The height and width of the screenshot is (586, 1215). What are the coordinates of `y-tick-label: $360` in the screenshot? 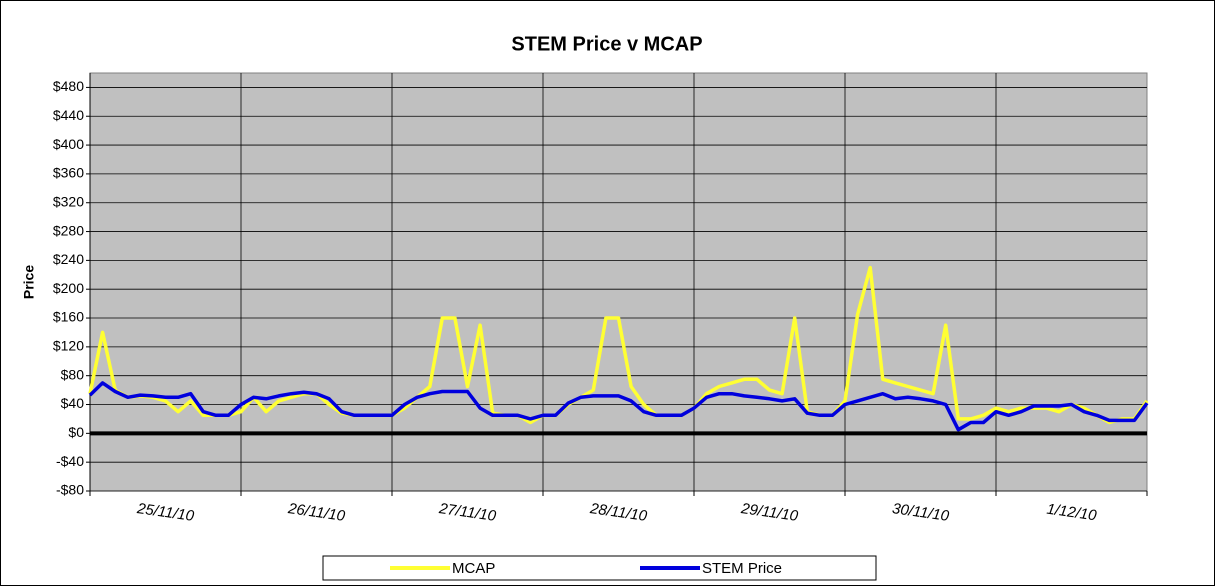 It's located at (68, 173).